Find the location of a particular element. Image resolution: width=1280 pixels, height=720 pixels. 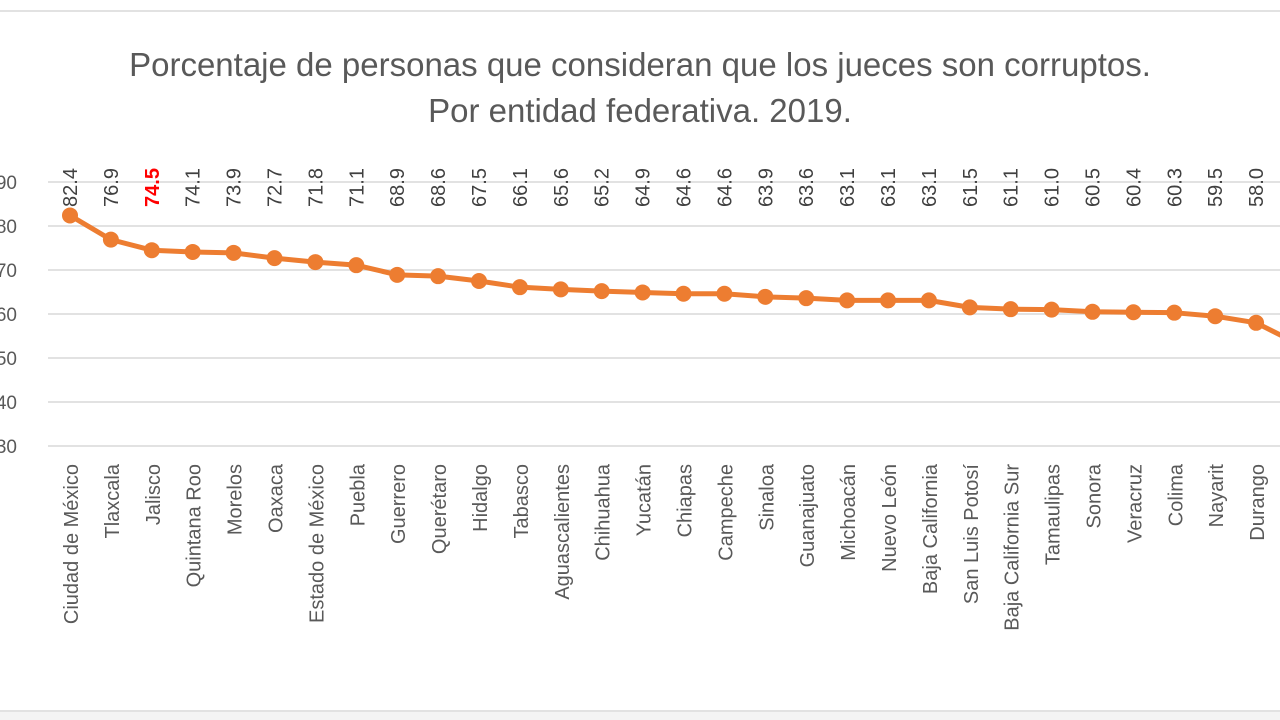

data-label: 60.4 is located at coordinates (1134, 187).